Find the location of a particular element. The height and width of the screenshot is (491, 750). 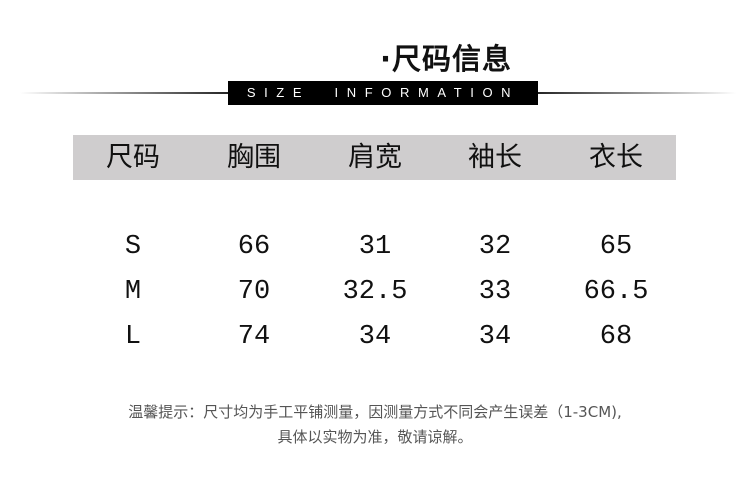

cell: 68 is located at coordinates (616, 337).